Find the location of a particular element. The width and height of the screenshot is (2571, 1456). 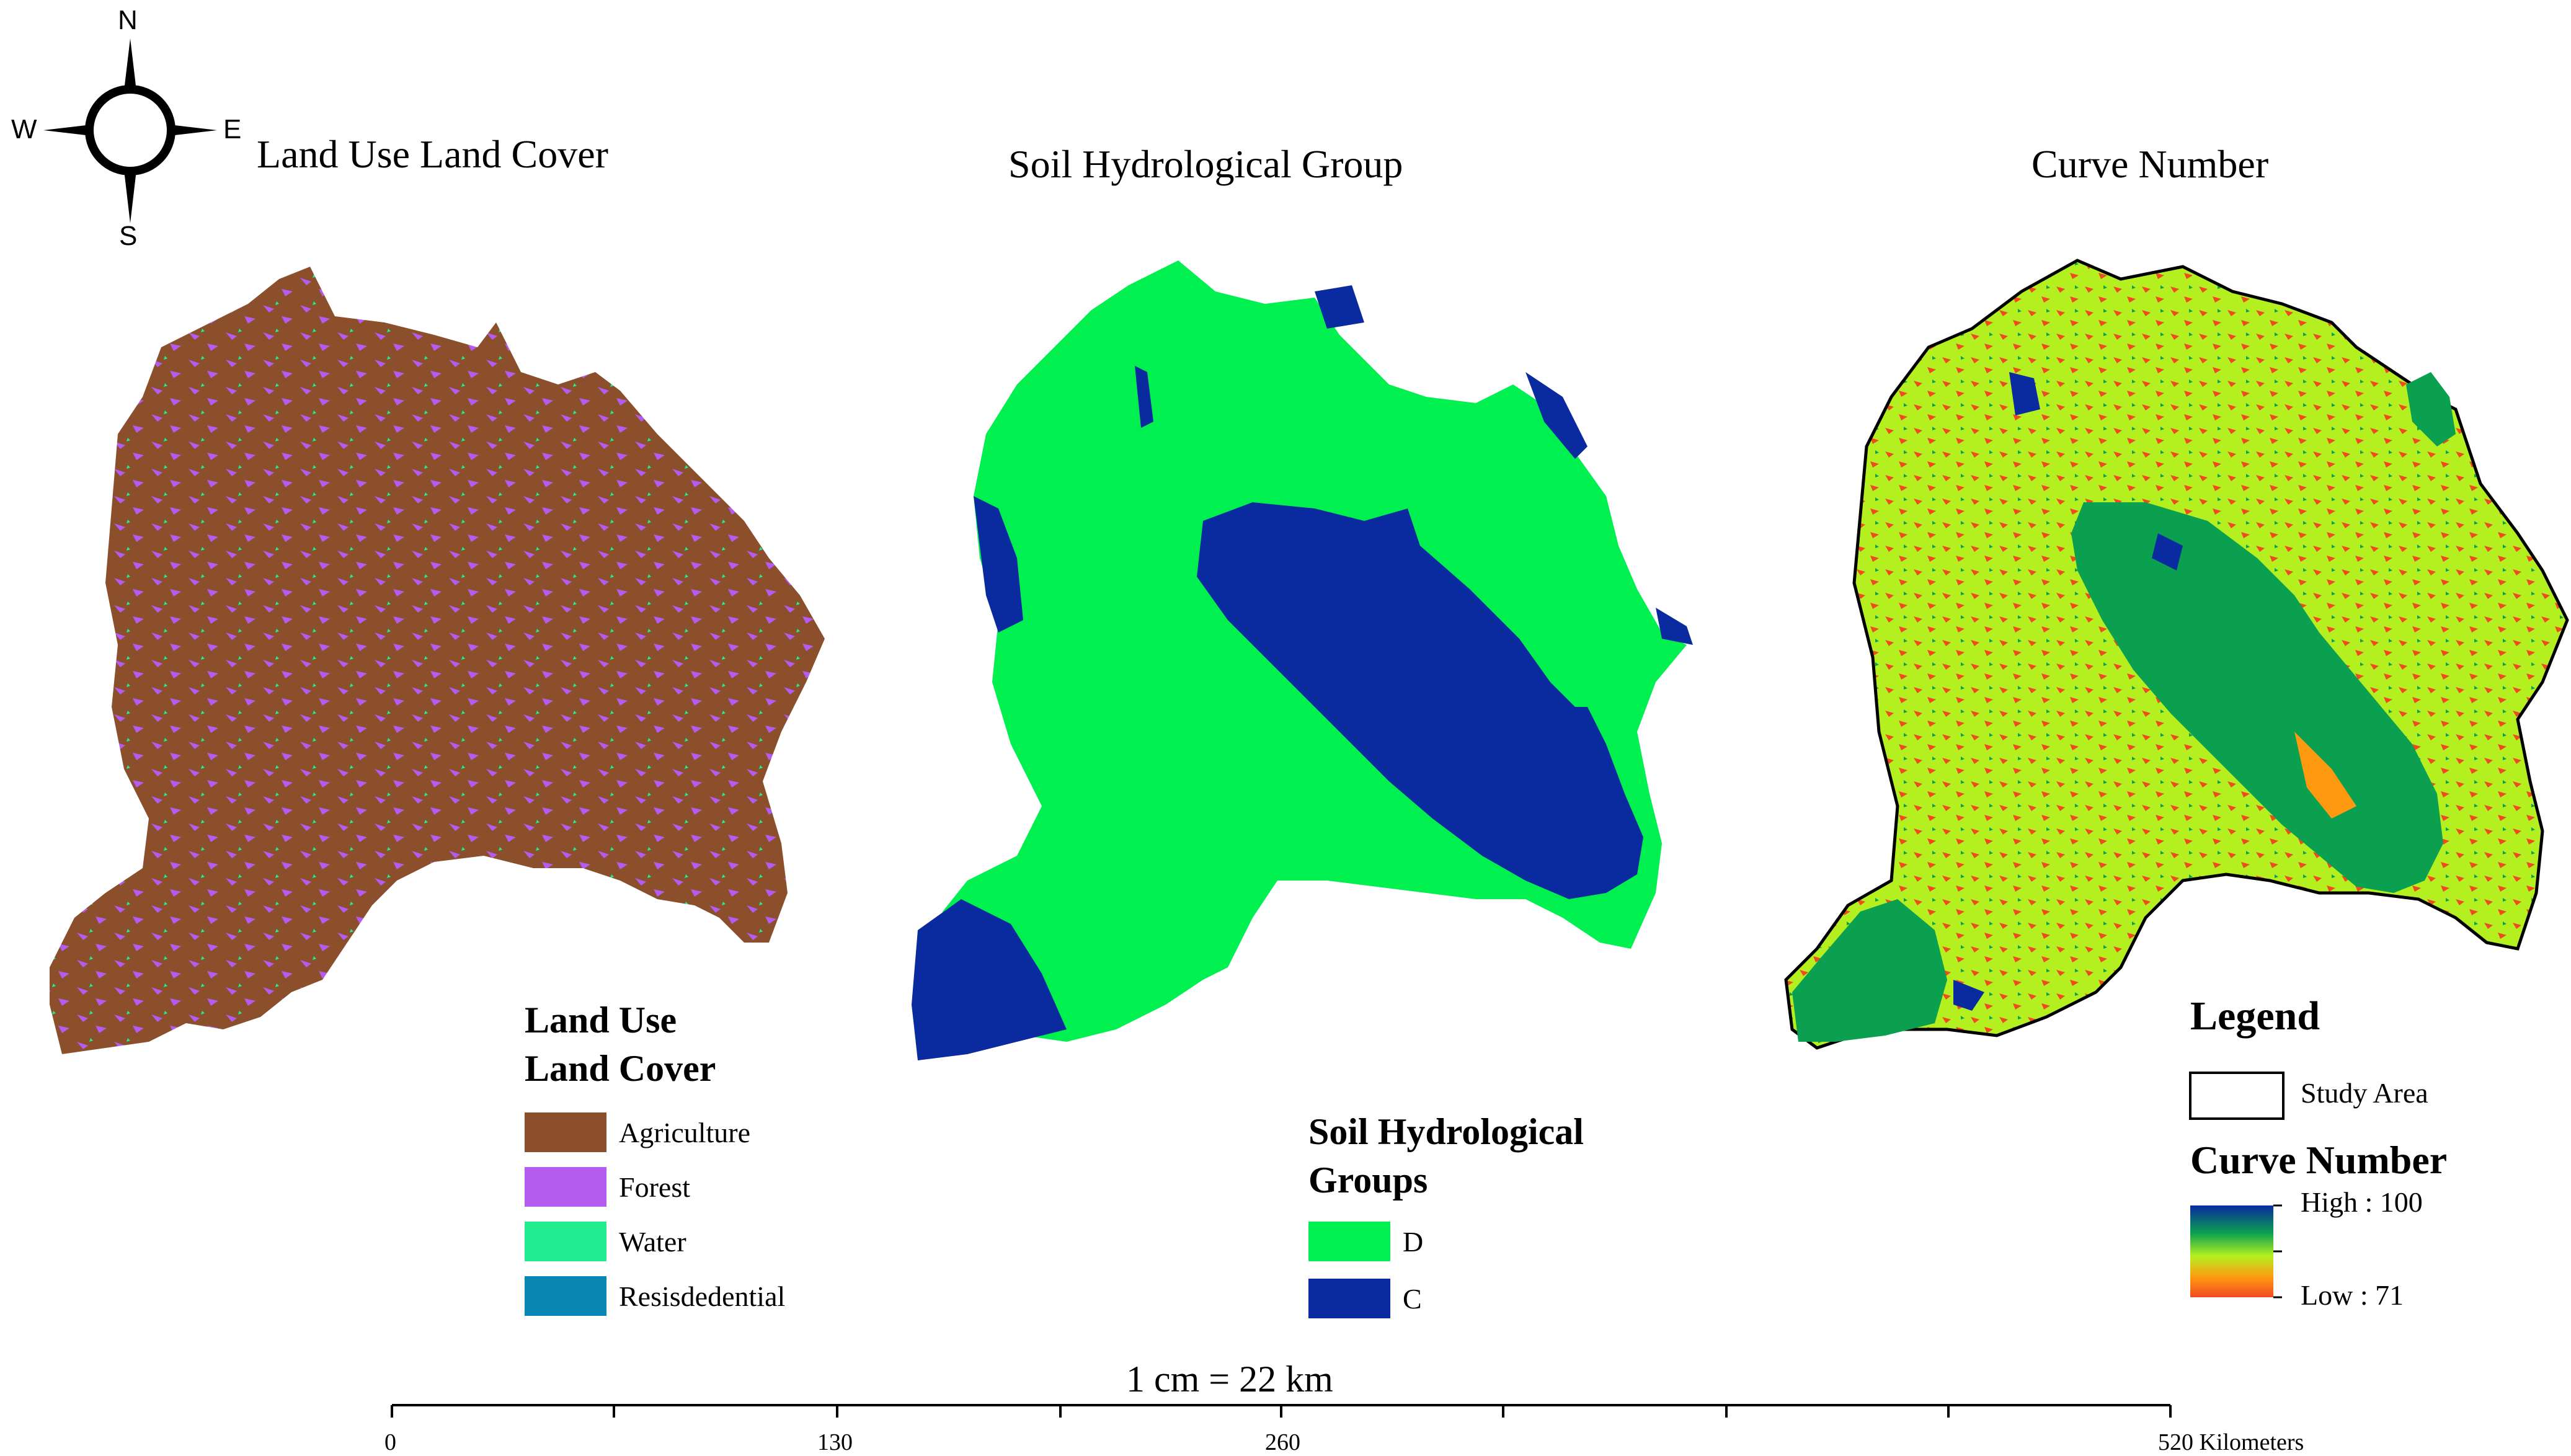

study-area-label: Study Area is located at coordinates (2364, 1093).